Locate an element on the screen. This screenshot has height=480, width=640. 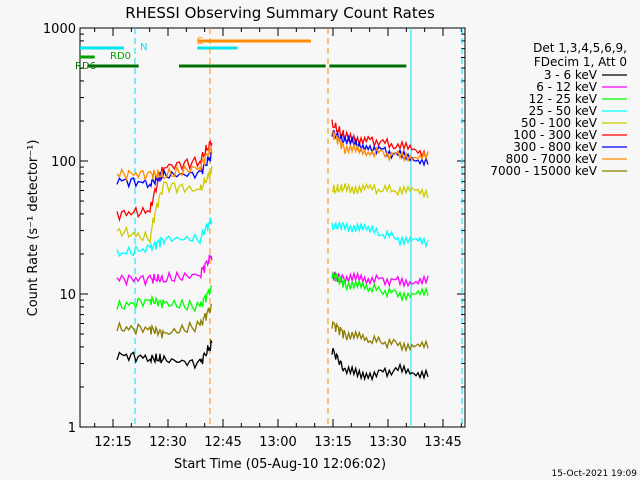
y-axis-label: Count Rate (s⁻¹ detector⁻¹) is located at coordinates (33, 228).